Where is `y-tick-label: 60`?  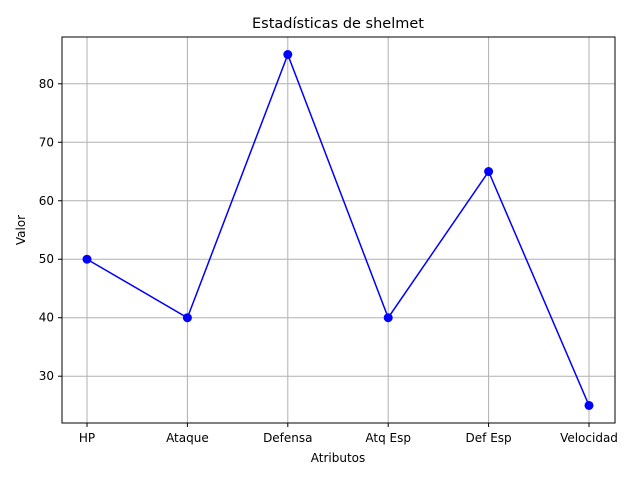
y-tick-label: 60 is located at coordinates (46, 201).